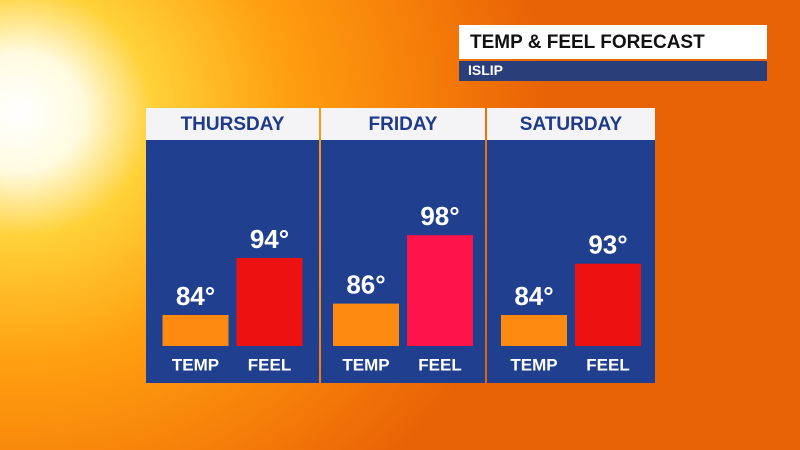  I want to click on day-panel, so click(571, 261).